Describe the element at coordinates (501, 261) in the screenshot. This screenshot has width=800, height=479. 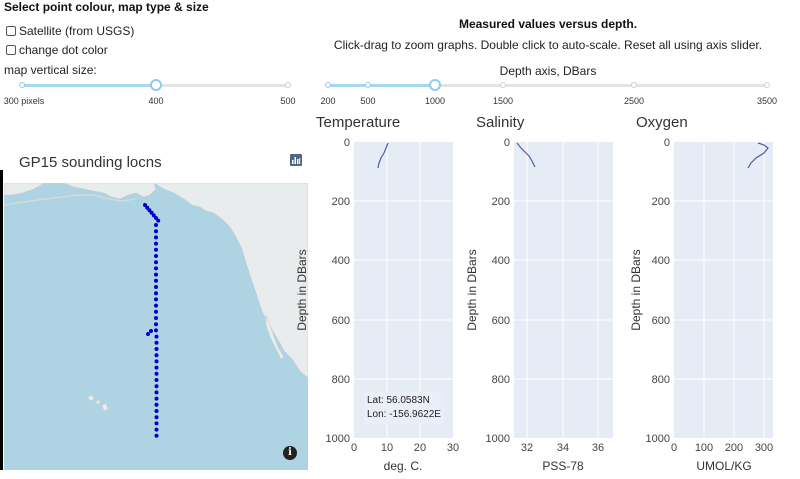
I see `salinity-y-tick: 400` at that location.